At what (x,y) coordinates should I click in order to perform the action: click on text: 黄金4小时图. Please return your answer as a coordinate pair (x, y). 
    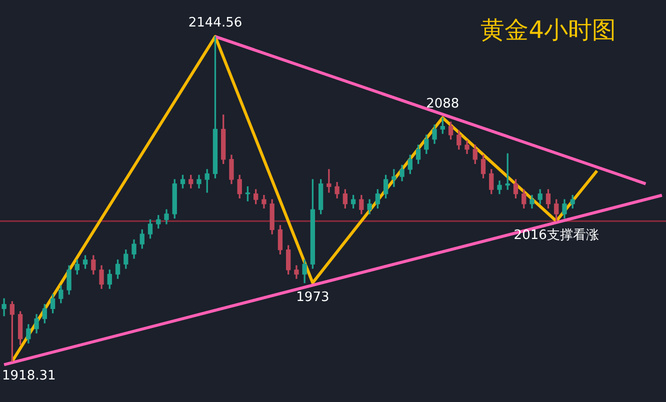
    Looking at the image, I should click on (548, 30).